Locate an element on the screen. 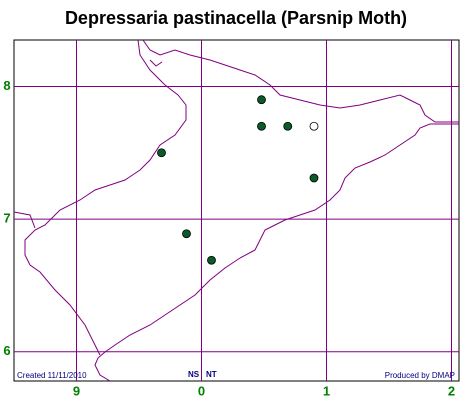 The width and height of the screenshot is (471, 402). square-label: NS is located at coordinates (194, 374).